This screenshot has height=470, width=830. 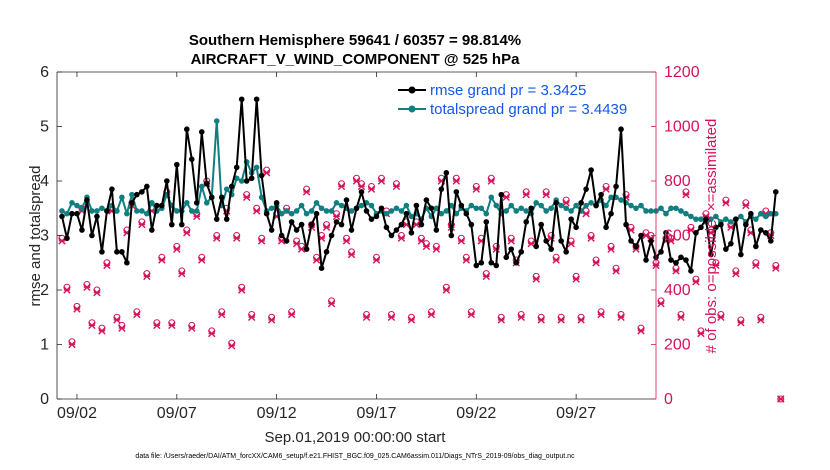 What do you see at coordinates (677, 290) in the screenshot?
I see `y-right-tick-label: 400` at bounding box center [677, 290].